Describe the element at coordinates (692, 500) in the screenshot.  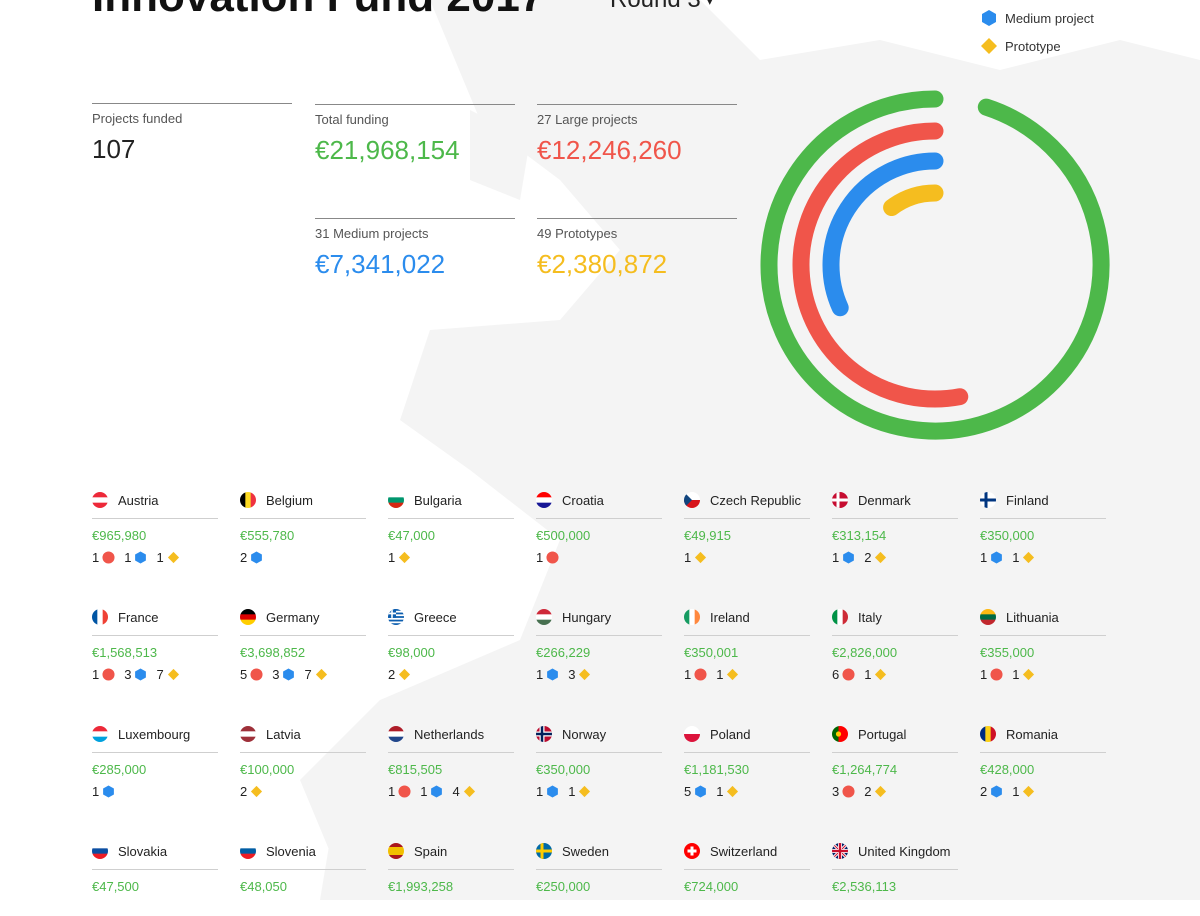
I see `czech-republic-flag-icon` at that location.